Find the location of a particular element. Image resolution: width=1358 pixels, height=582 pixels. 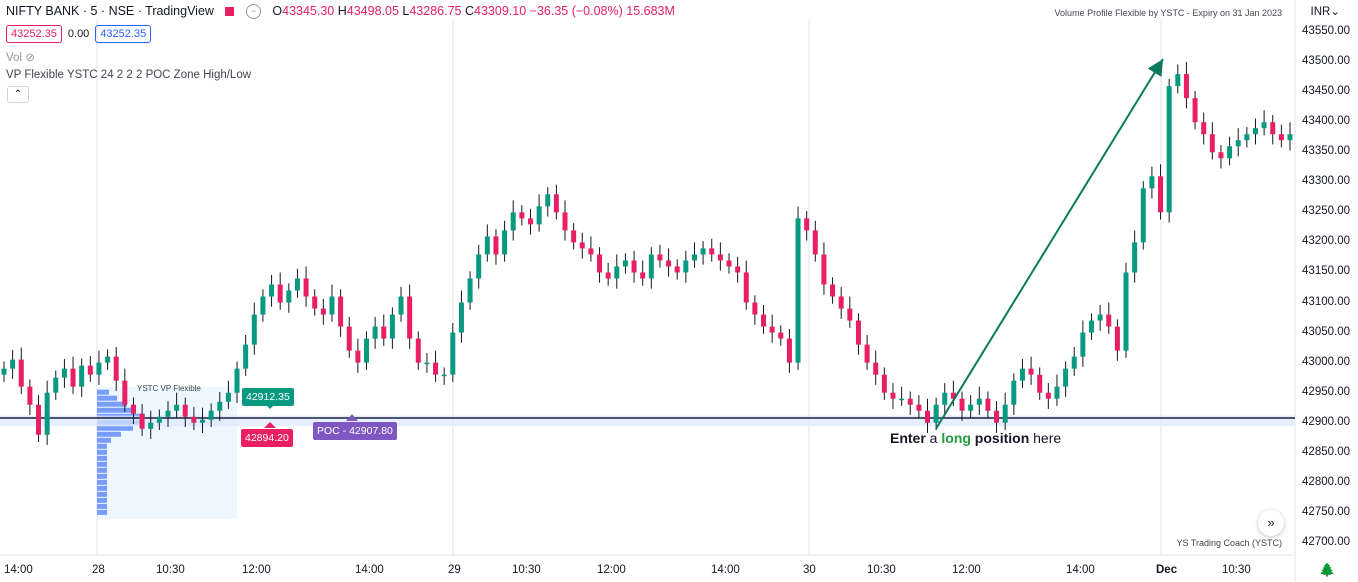

buy-button: 43252.35 is located at coordinates (123, 34).